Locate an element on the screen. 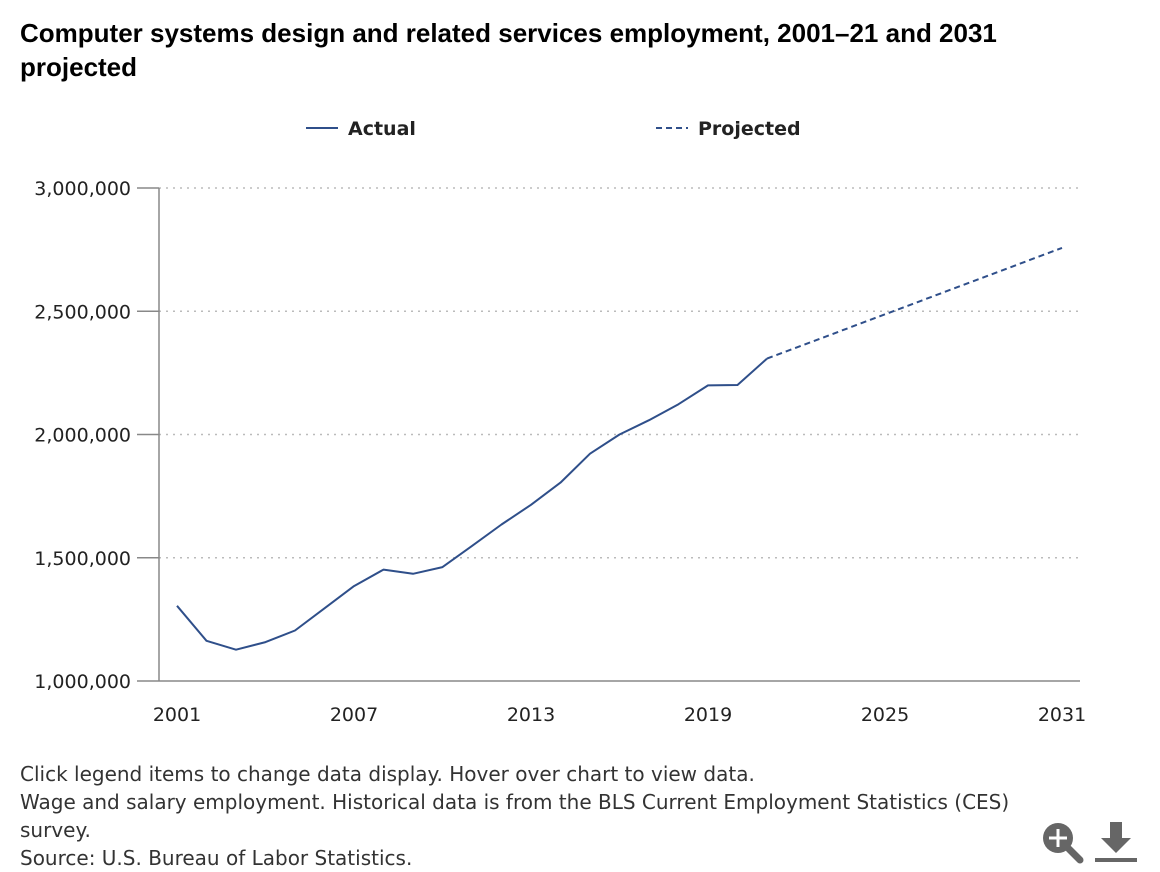 Image resolution: width=1160 pixels, height=872 pixels. x-tick-label: 2025 is located at coordinates (885, 715).